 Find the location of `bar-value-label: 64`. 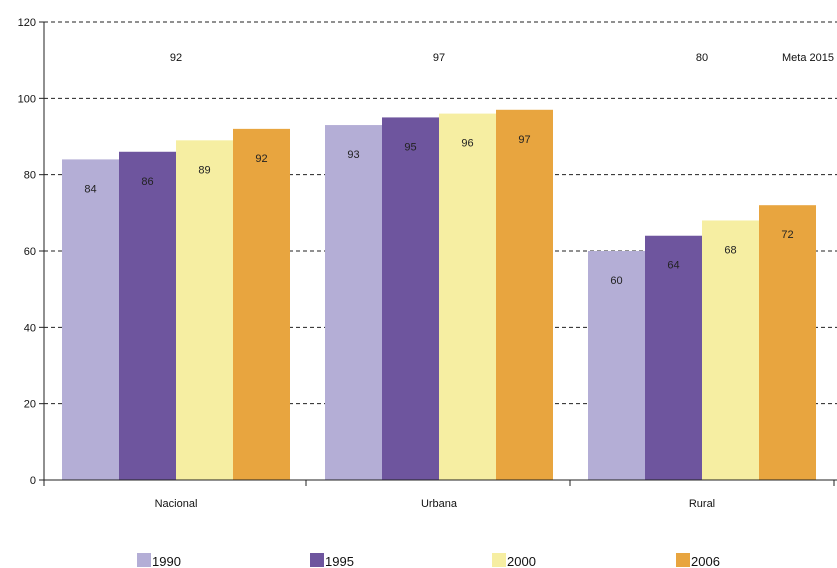

bar-value-label: 64 is located at coordinates (673, 266).